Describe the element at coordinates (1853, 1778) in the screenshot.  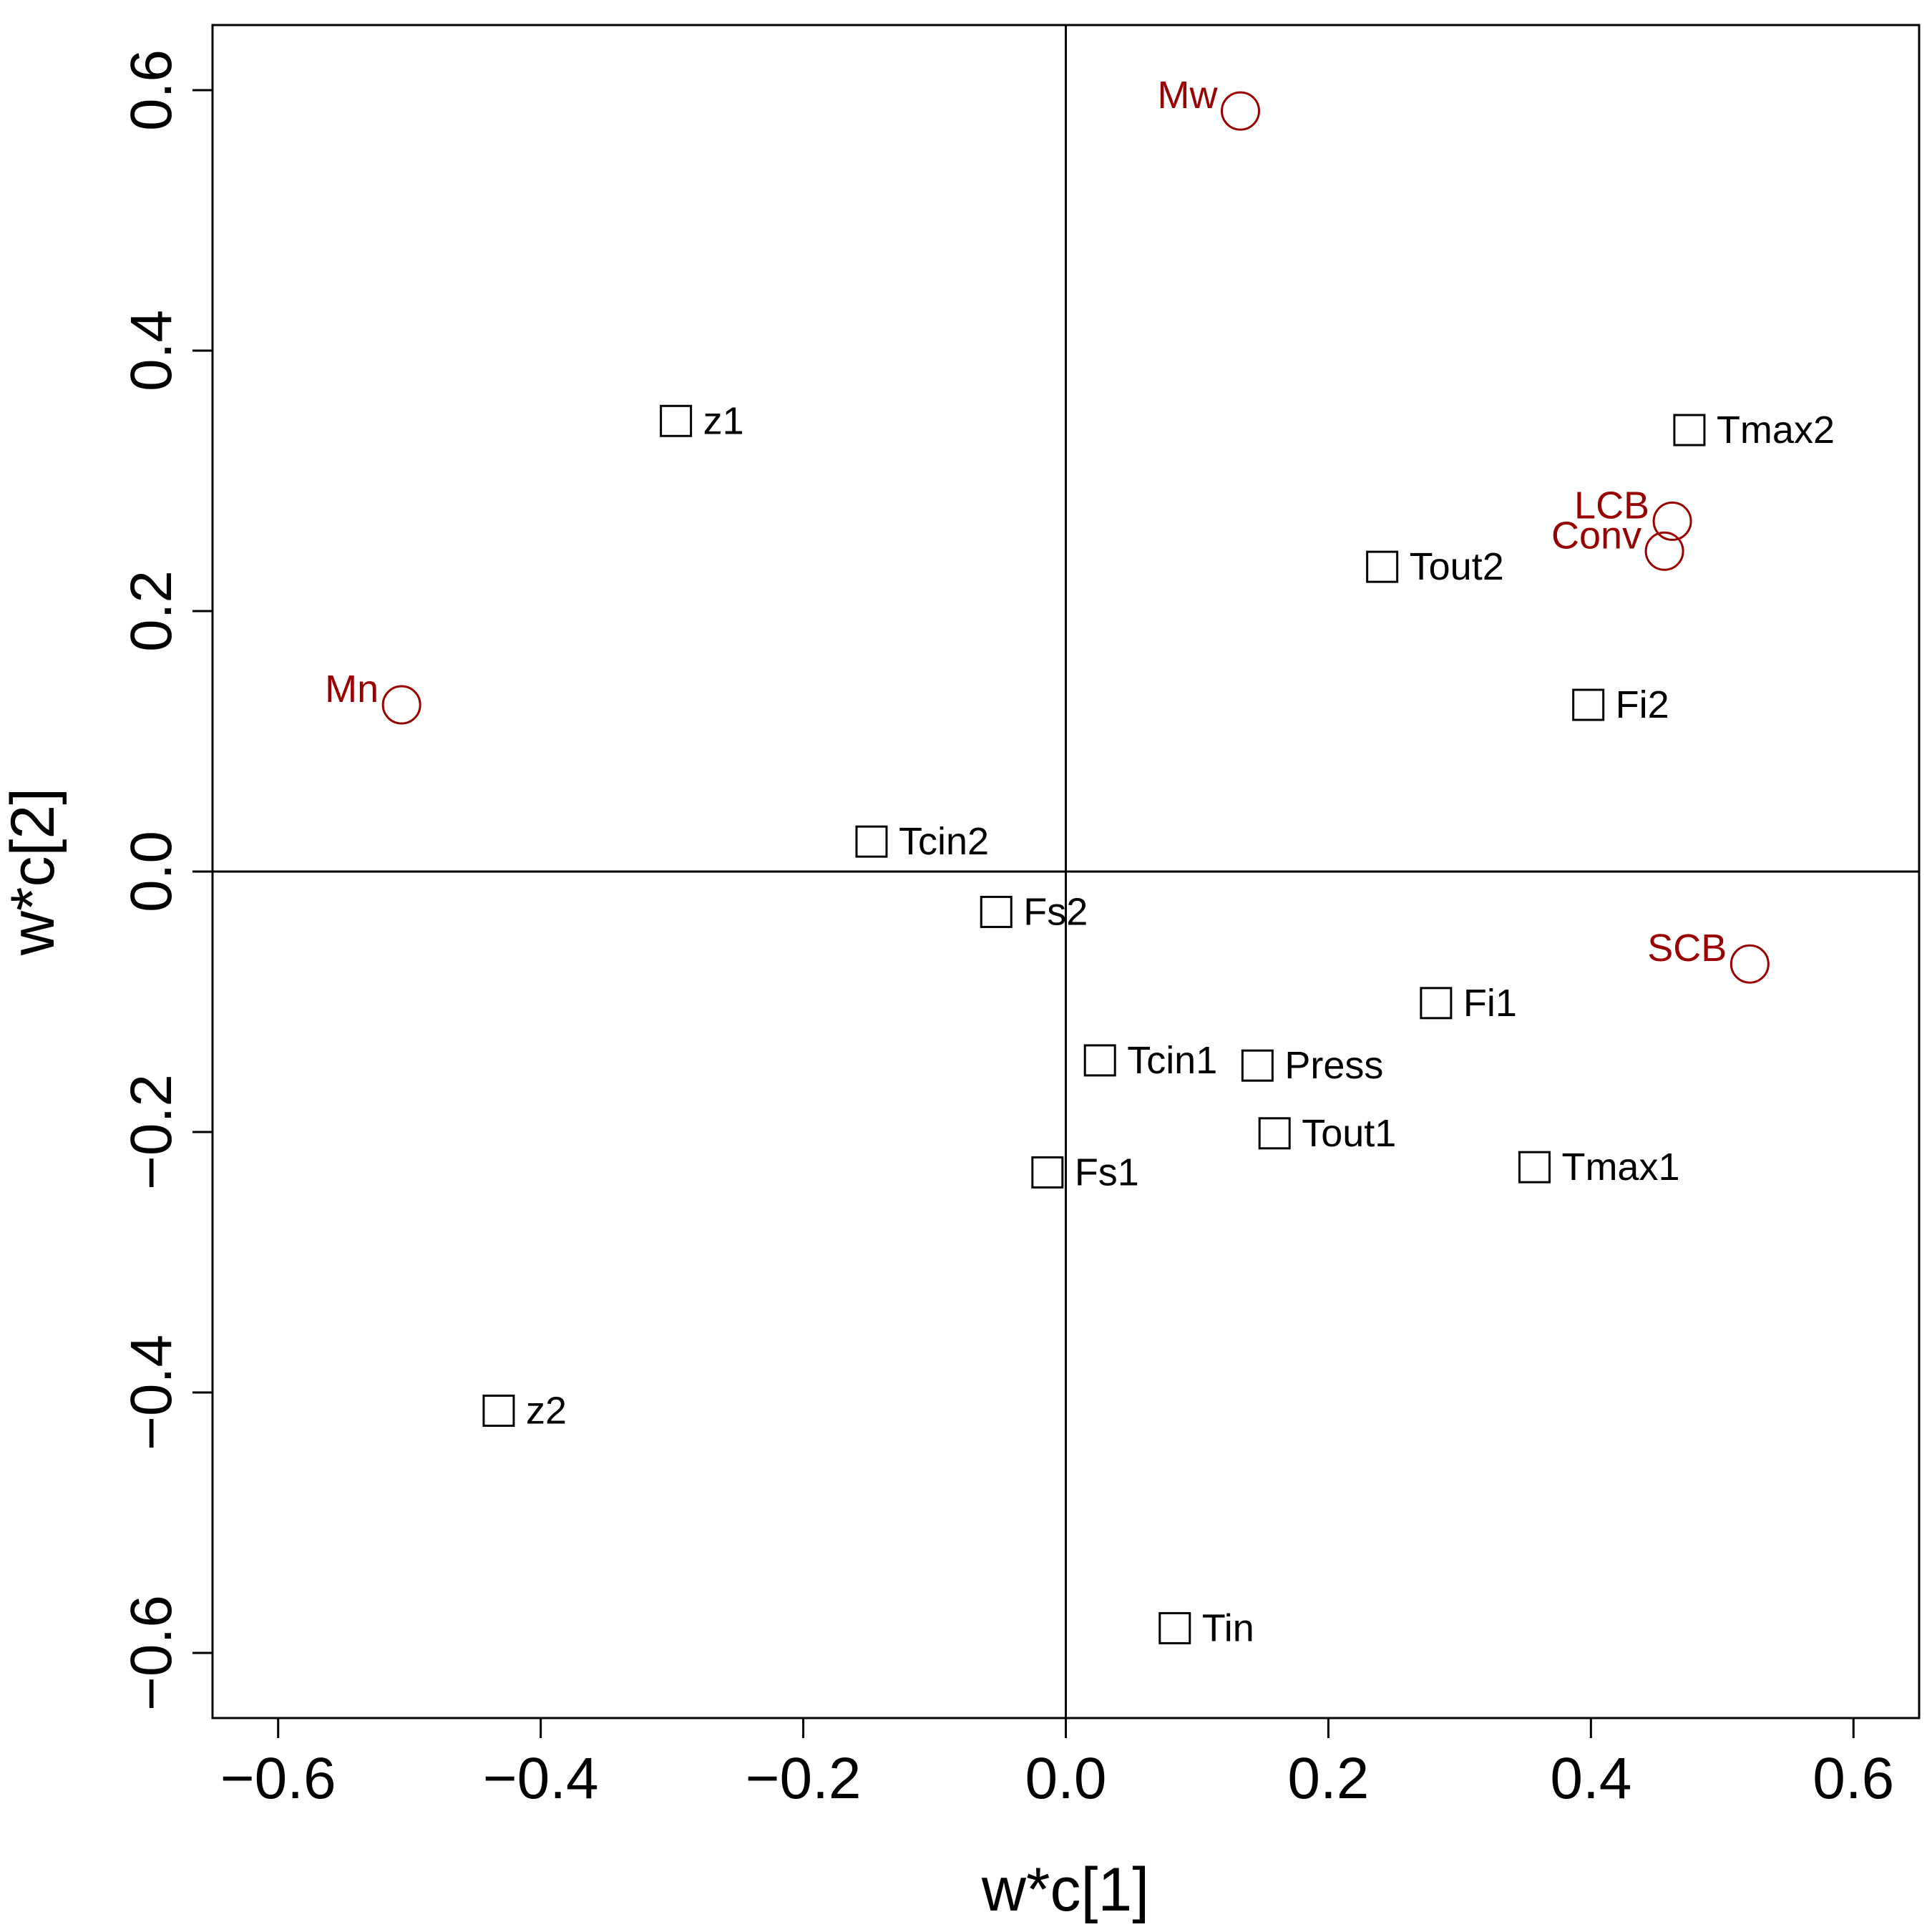
I see `x-tick-label: 0.6` at that location.